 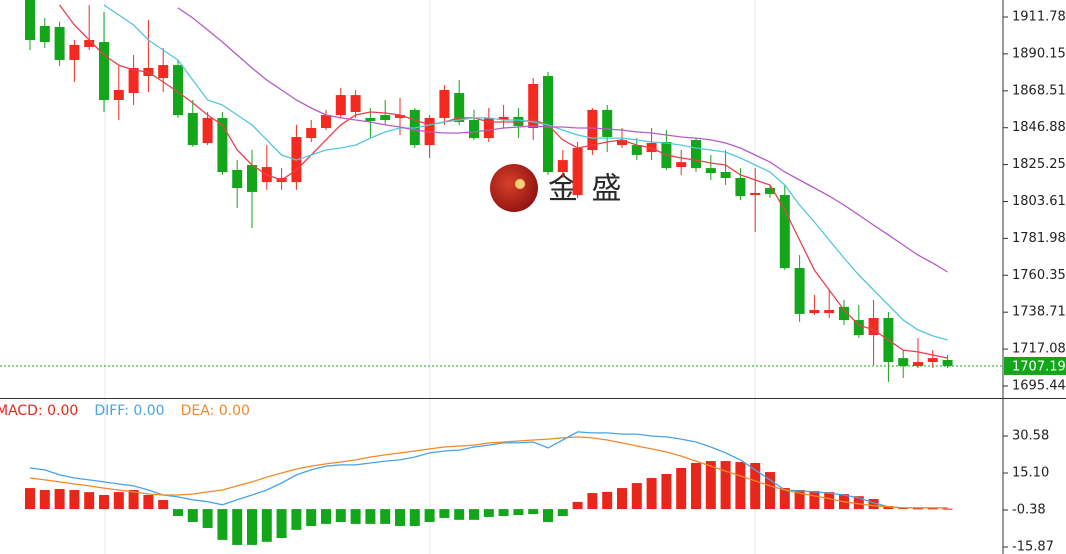 What do you see at coordinates (1039, 349) in the screenshot?
I see `y-tick-label: 1717.08` at bounding box center [1039, 349].